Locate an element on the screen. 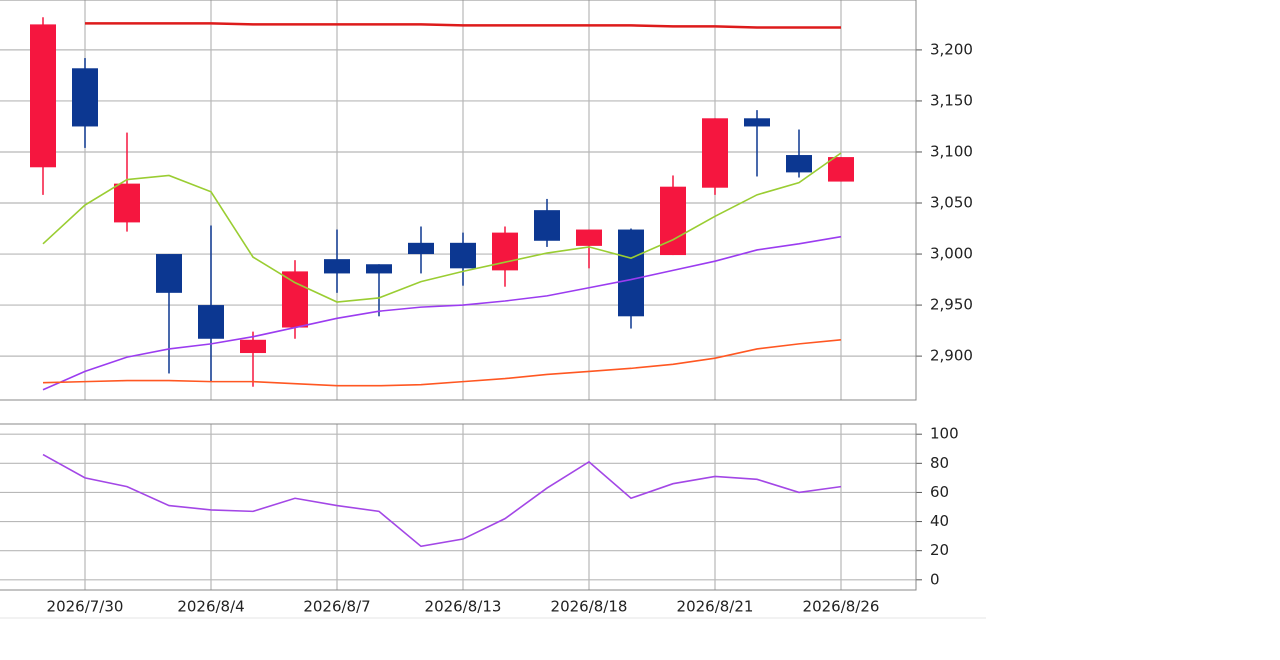 The width and height of the screenshot is (1280, 660). x-tick-label: 2026/8/7 is located at coordinates (336, 607).